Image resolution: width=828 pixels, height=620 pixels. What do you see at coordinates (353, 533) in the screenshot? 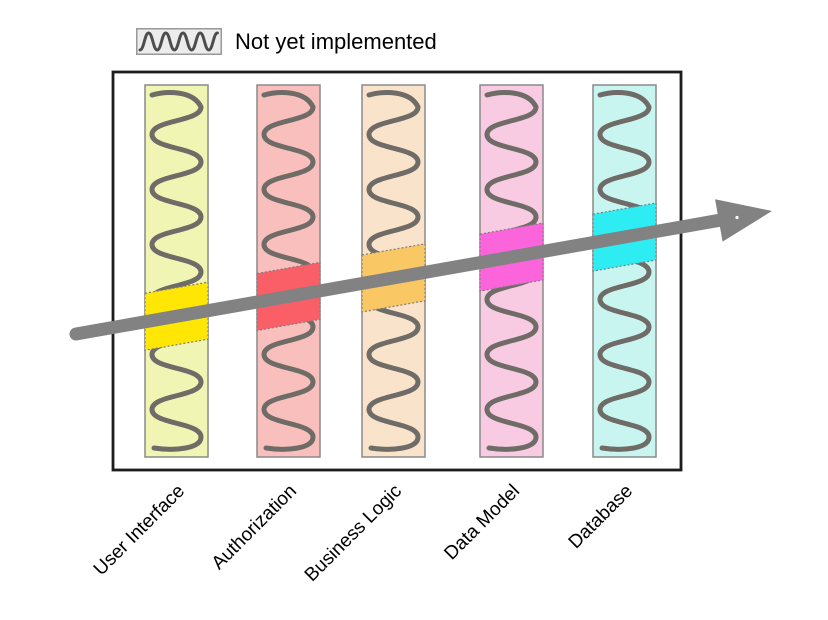
I see `layer-label-business-logic: Business Logic` at bounding box center [353, 533].